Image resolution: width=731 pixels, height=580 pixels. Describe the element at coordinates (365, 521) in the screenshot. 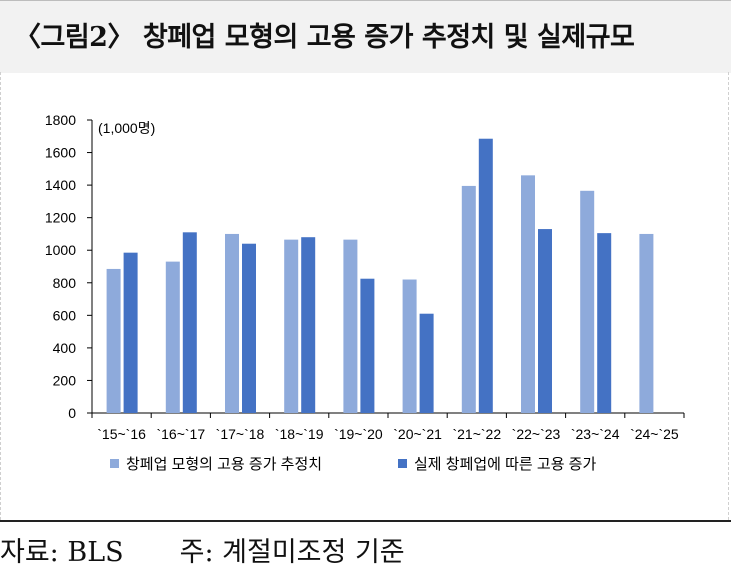

I see `bottom-rule` at that location.